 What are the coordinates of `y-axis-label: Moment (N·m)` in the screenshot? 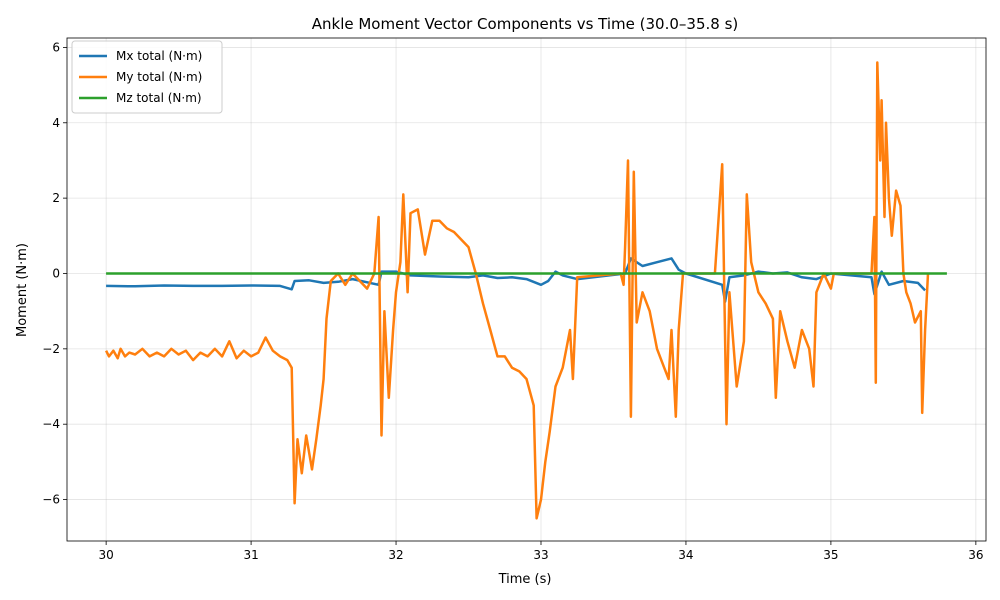 It's located at (22, 290).